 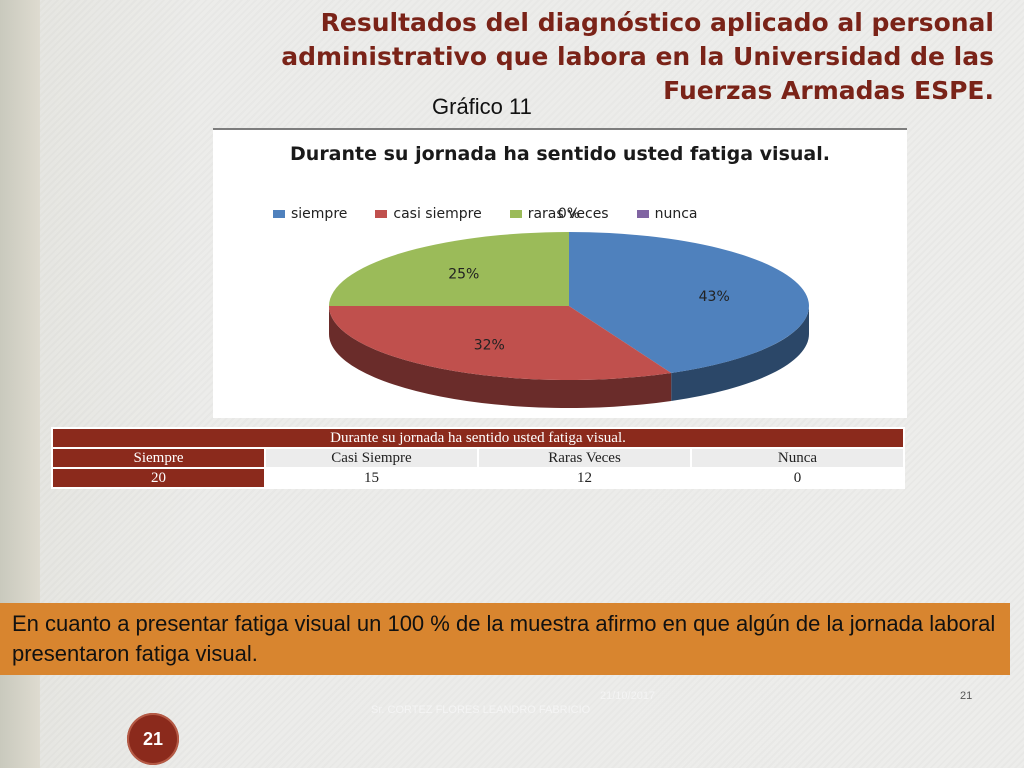 I want to click on pie-slice-casi-siempre, so click(x=500, y=343).